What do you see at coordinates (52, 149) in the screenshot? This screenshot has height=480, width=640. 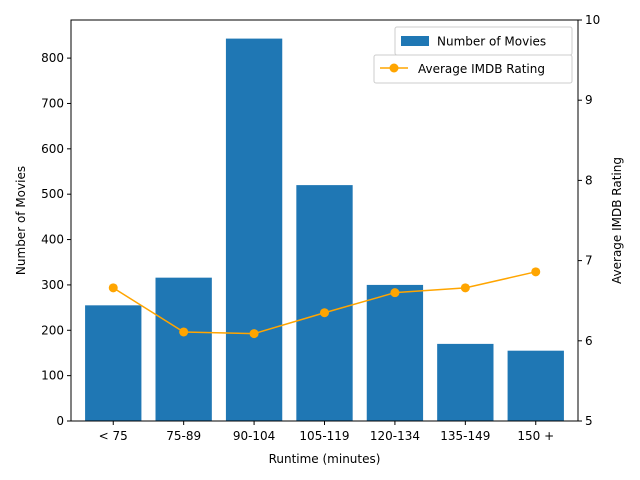 I see `y-tick-label: 600` at bounding box center [52, 149].